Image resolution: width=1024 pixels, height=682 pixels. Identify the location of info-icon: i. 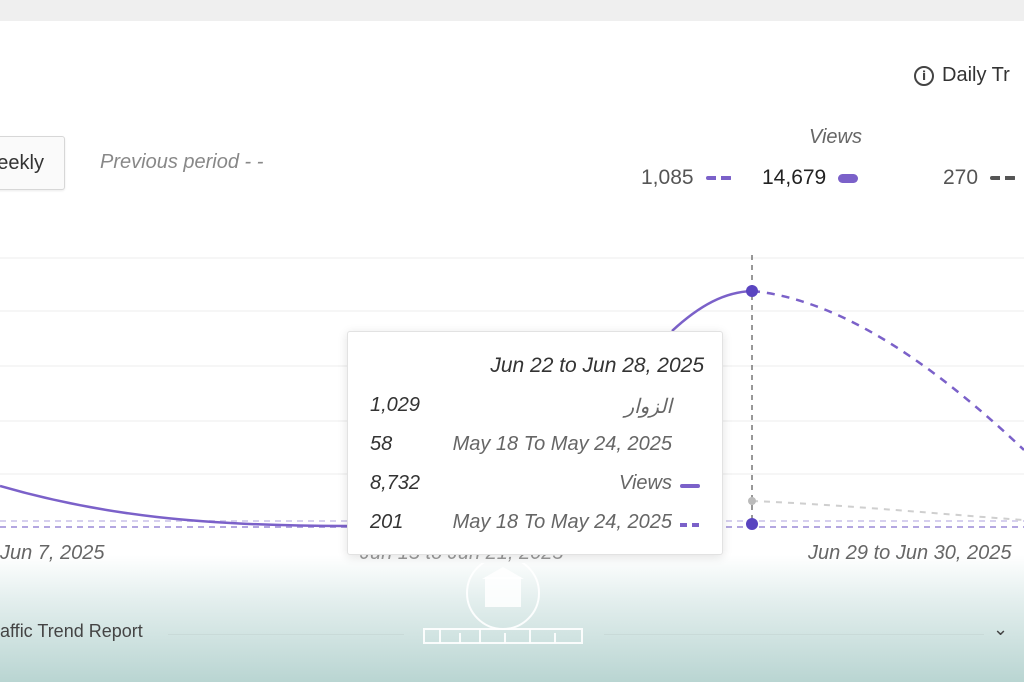
(924, 75).